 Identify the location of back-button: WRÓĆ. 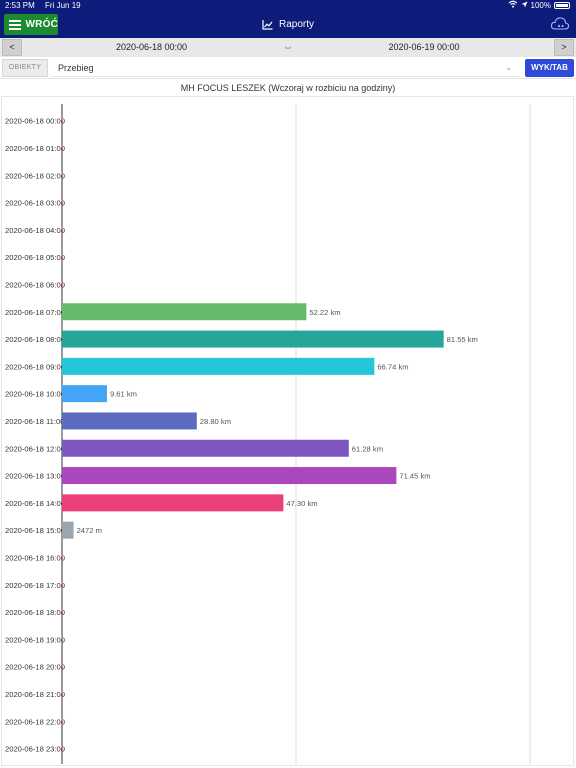
(31, 24).